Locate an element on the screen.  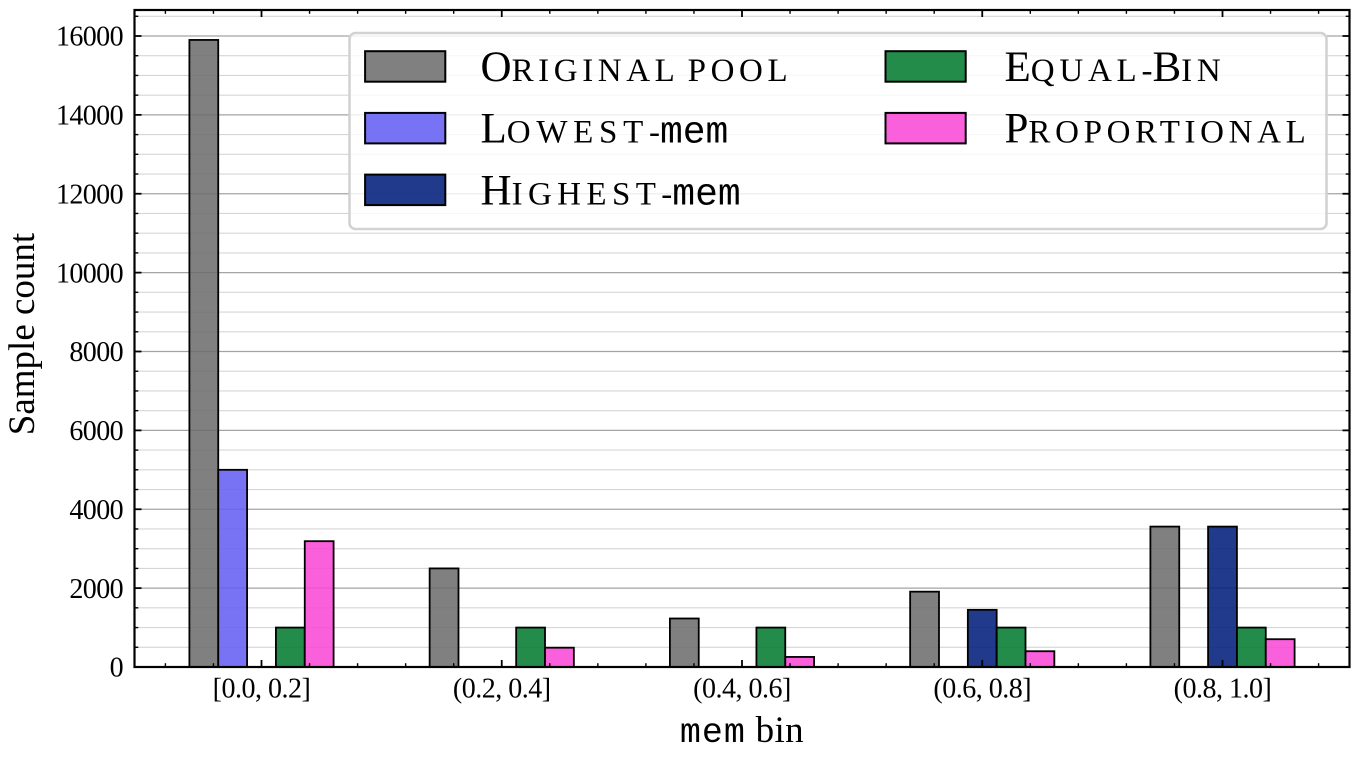
svg-text: 2000 is located at coordinates (96, 589).